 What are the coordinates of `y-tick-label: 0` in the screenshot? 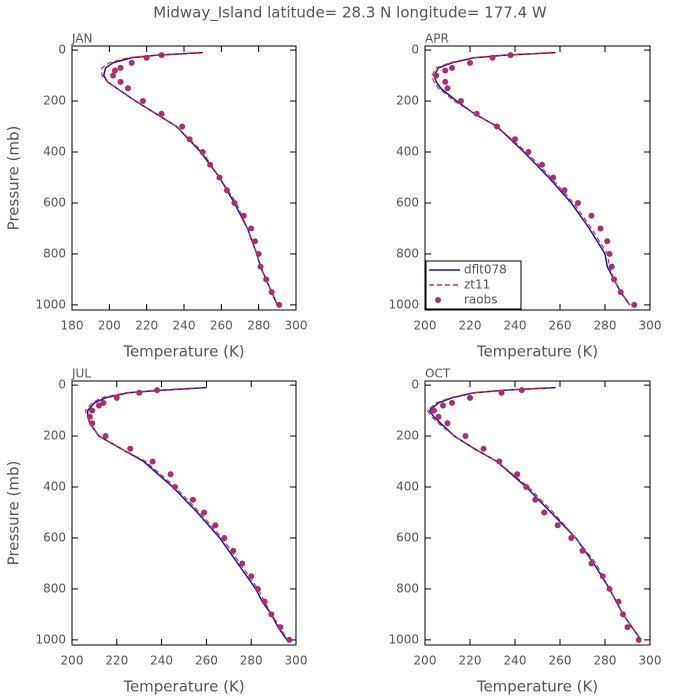 It's located at (62, 50).